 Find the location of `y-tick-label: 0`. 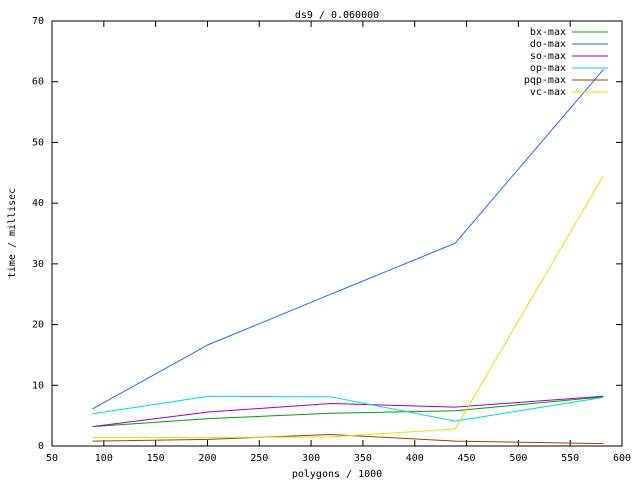

y-tick-label: 0 is located at coordinates (41, 446).